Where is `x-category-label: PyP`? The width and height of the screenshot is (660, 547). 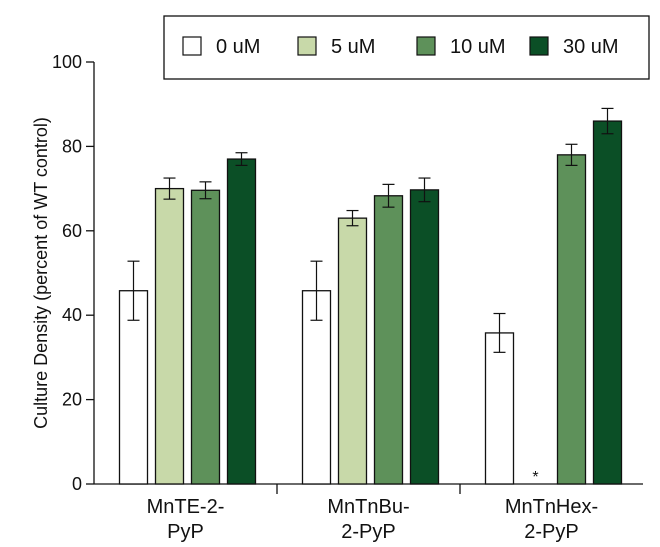 x-category-label: PyP is located at coordinates (185, 532).